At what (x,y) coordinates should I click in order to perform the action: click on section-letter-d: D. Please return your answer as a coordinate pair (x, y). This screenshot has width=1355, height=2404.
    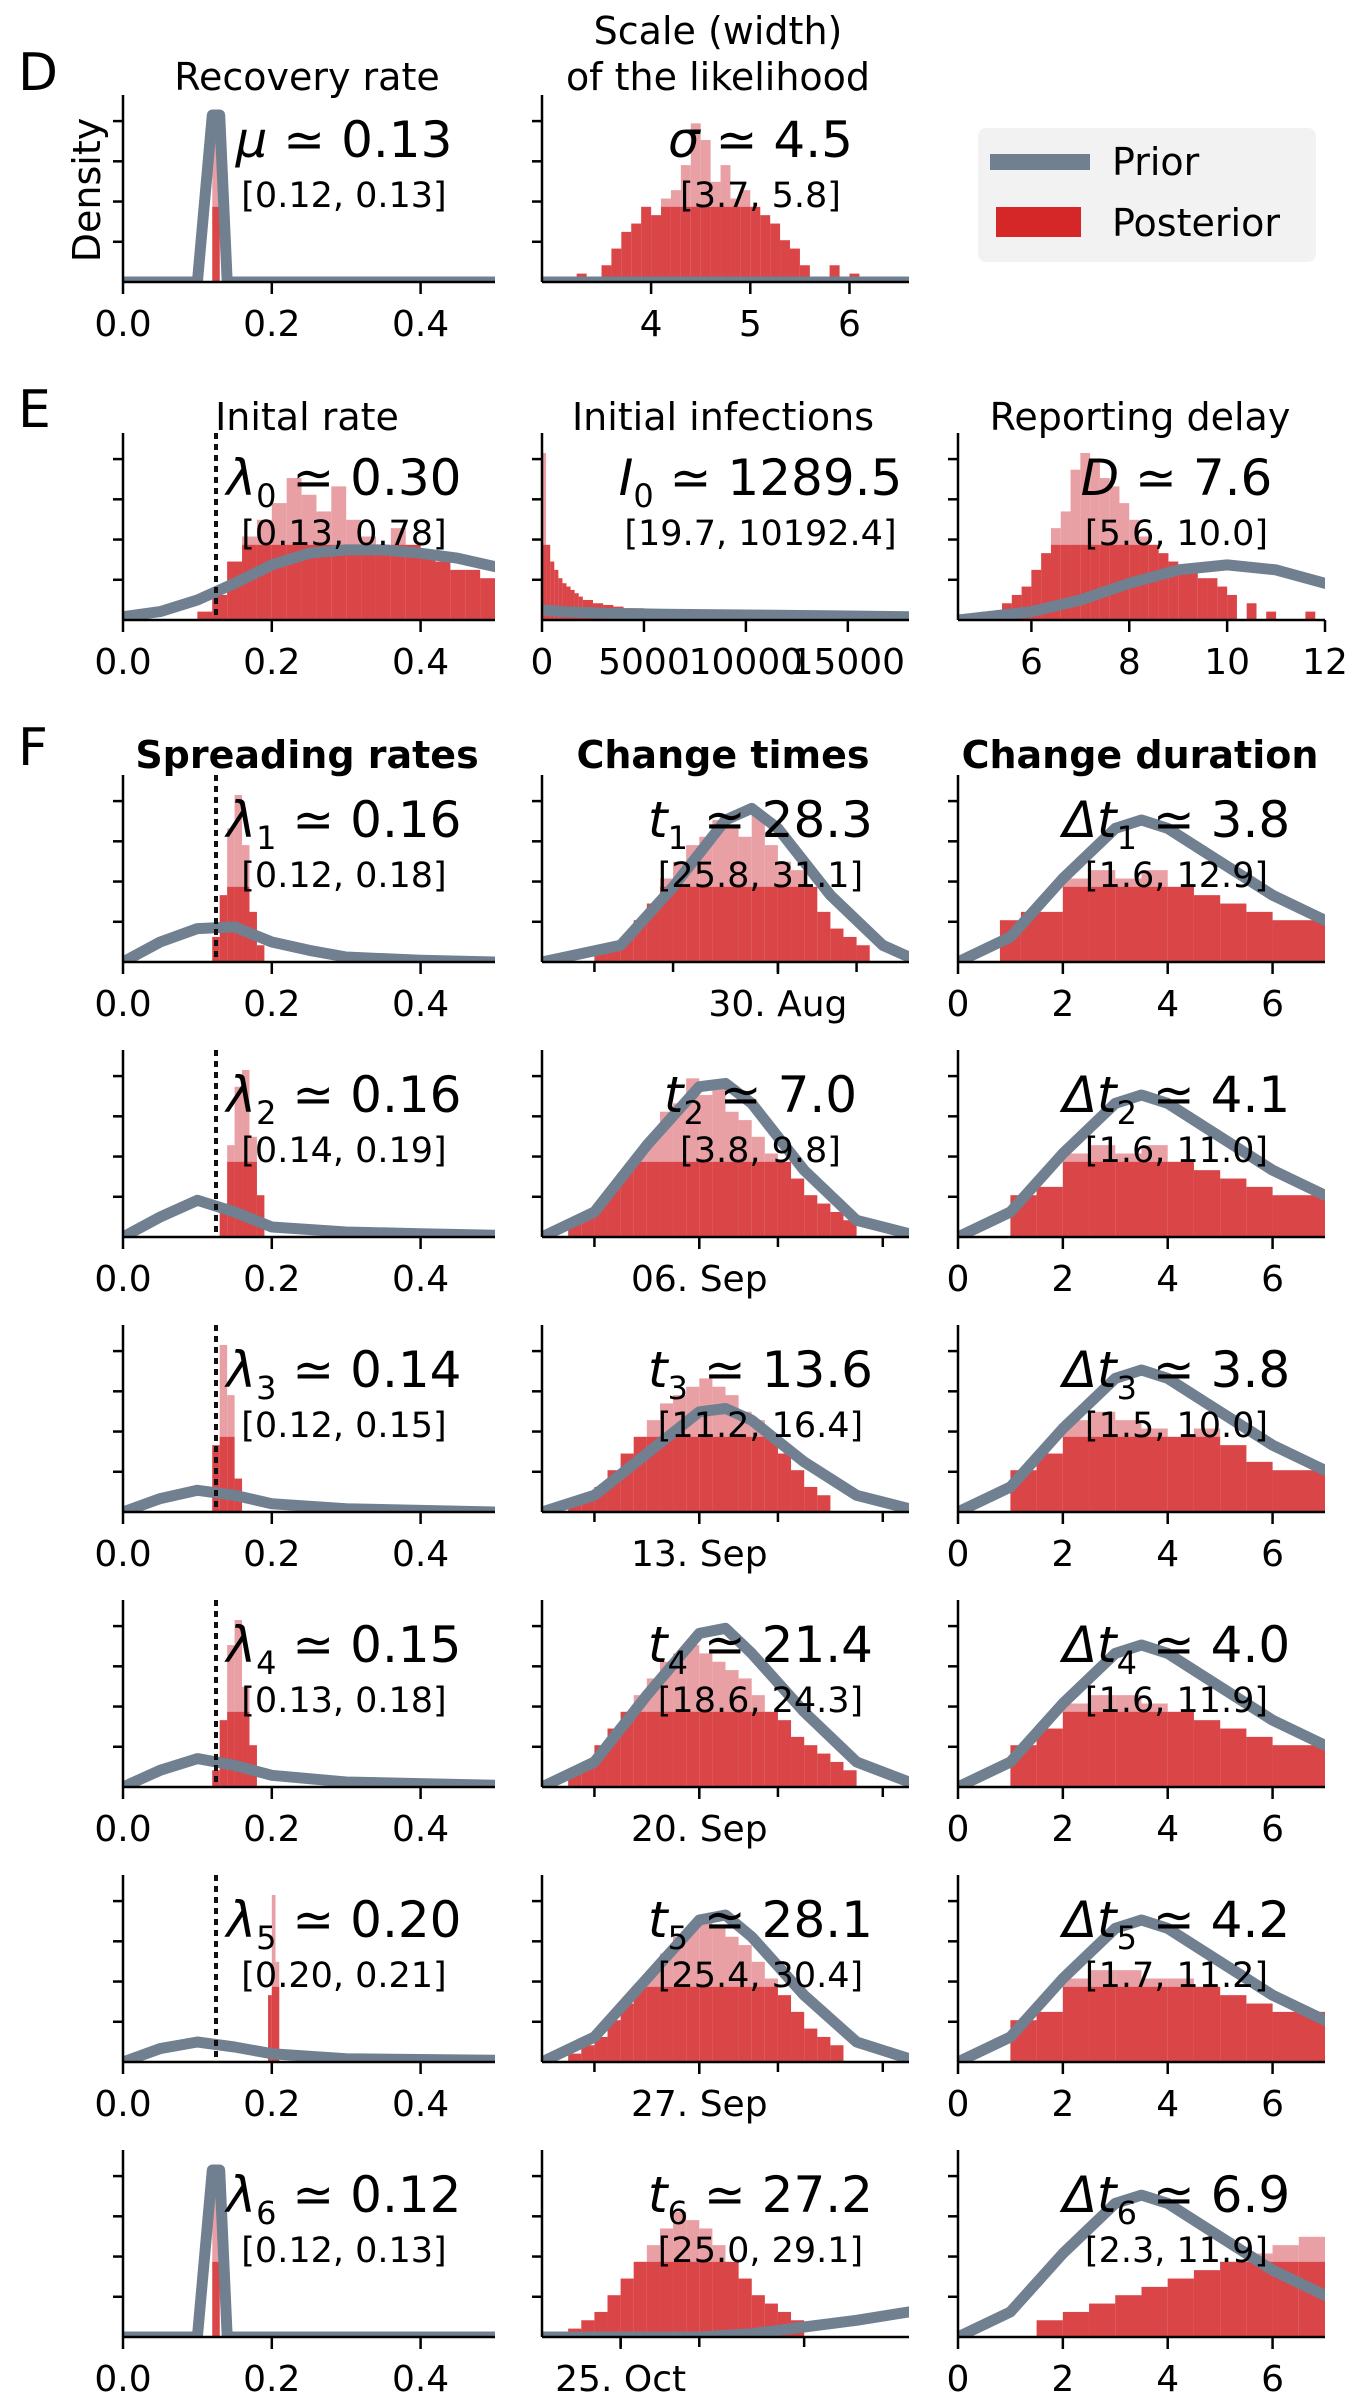
    Looking at the image, I should click on (38, 73).